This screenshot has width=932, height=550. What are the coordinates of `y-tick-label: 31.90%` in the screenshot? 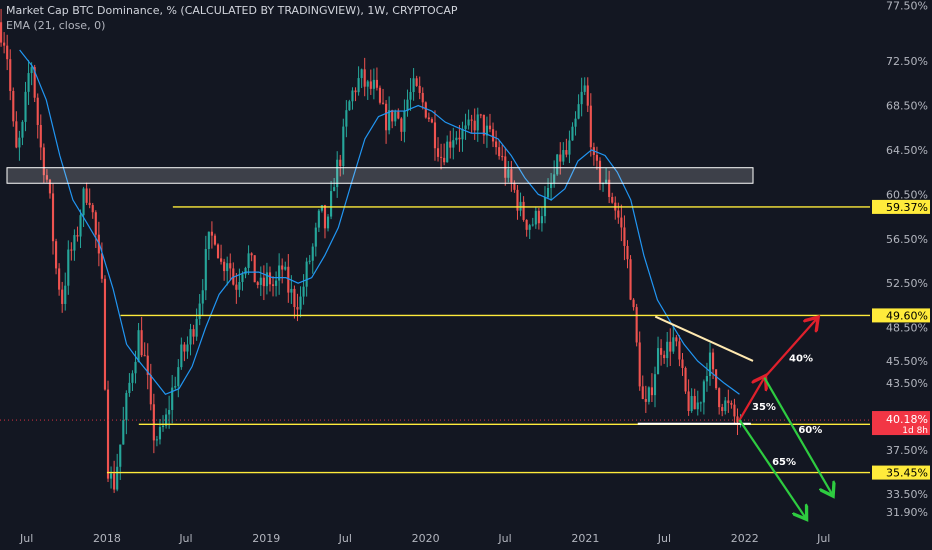 It's located at (907, 512).